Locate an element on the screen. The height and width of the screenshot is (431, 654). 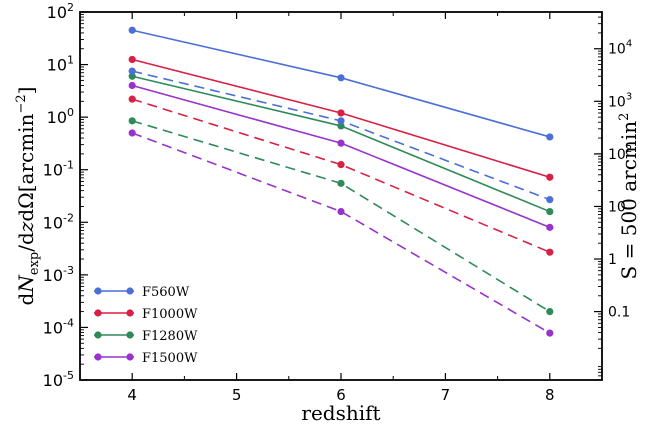
x-axis-label: redshift is located at coordinates (340, 413).